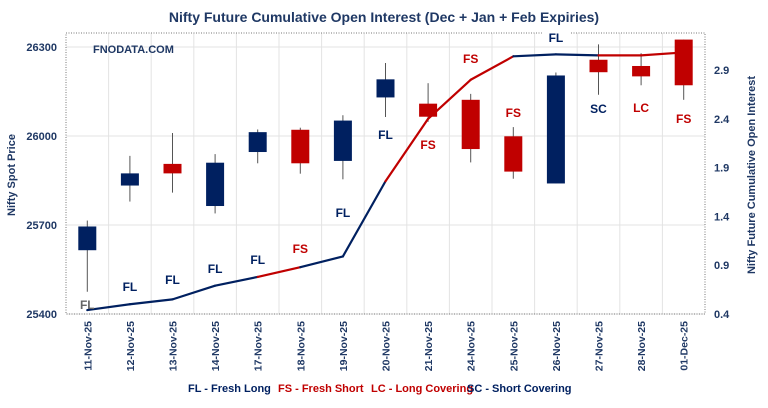  What do you see at coordinates (519, 389) in the screenshot?
I see `legend-item: SC - Short Covering` at bounding box center [519, 389].